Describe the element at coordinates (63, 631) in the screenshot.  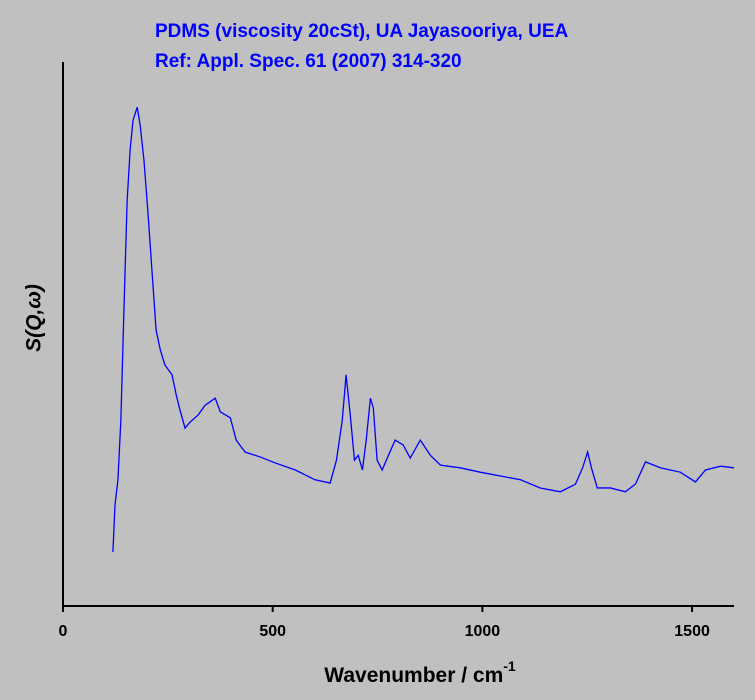
I see `x-tick-label: 0` at that location.